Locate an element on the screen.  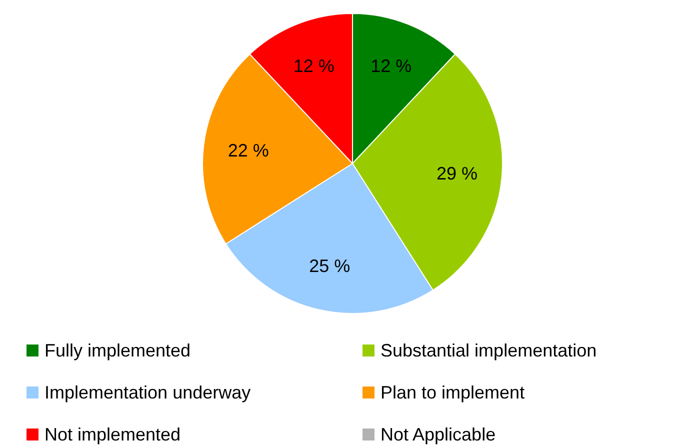
legend-label: Plan to implement is located at coordinates (452, 392).